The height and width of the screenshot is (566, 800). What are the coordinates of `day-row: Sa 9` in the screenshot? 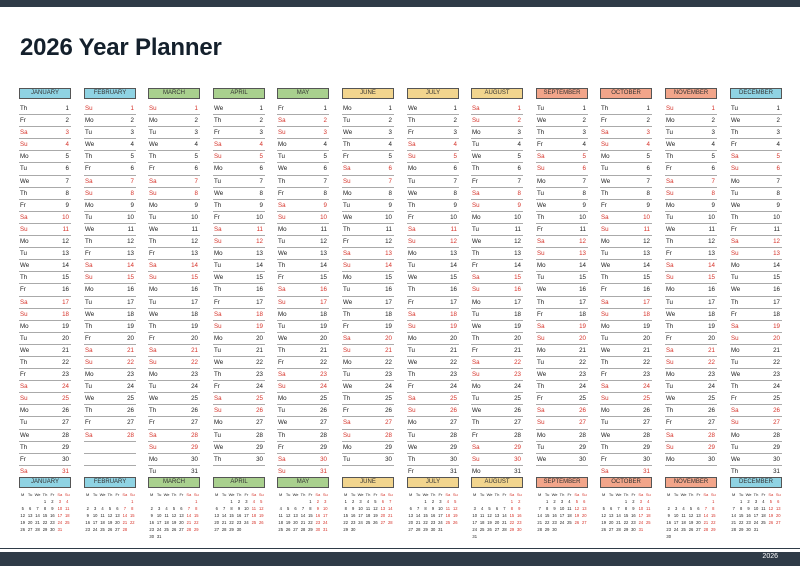 It's located at (303, 206).